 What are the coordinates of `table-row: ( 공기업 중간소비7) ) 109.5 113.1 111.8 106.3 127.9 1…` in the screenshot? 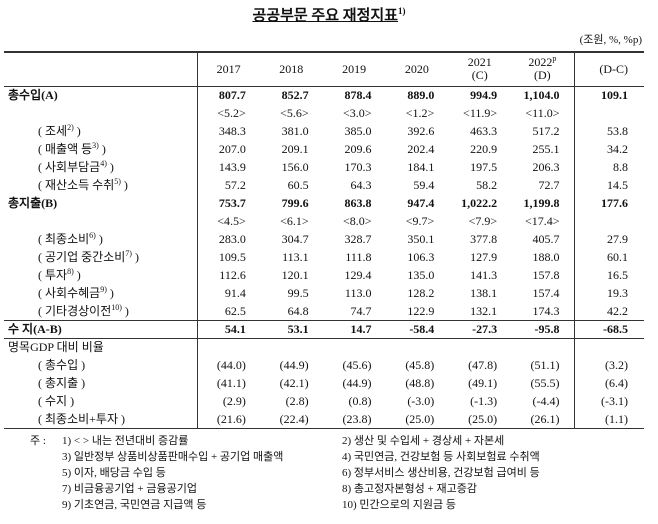 It's located at (324, 257).